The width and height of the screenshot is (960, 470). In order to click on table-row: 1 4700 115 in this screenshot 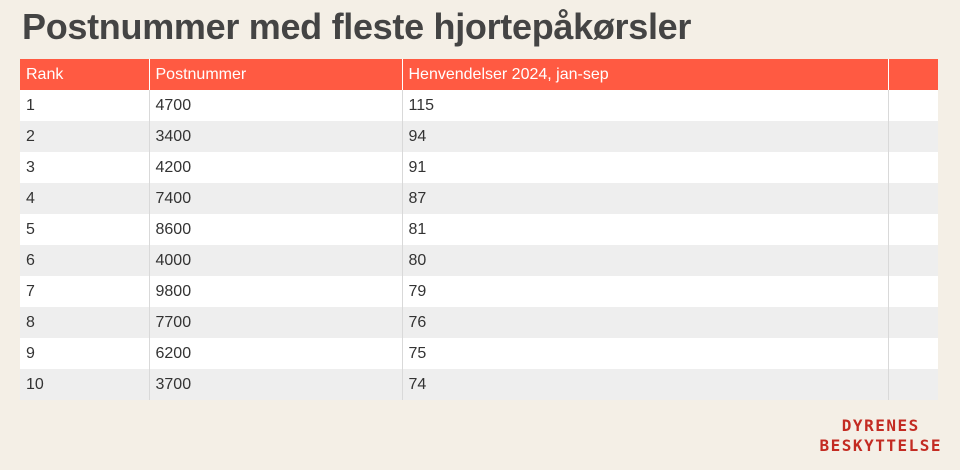, I will do `click(479, 105)`.